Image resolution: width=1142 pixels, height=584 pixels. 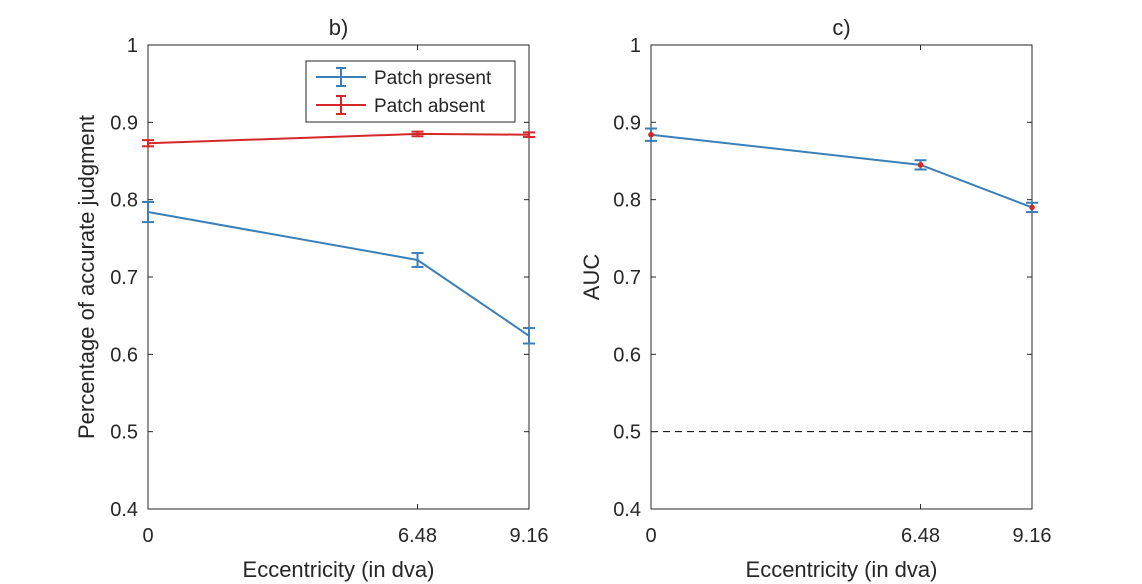 What do you see at coordinates (339, 27) in the screenshot?
I see `chart-title: b)` at bounding box center [339, 27].